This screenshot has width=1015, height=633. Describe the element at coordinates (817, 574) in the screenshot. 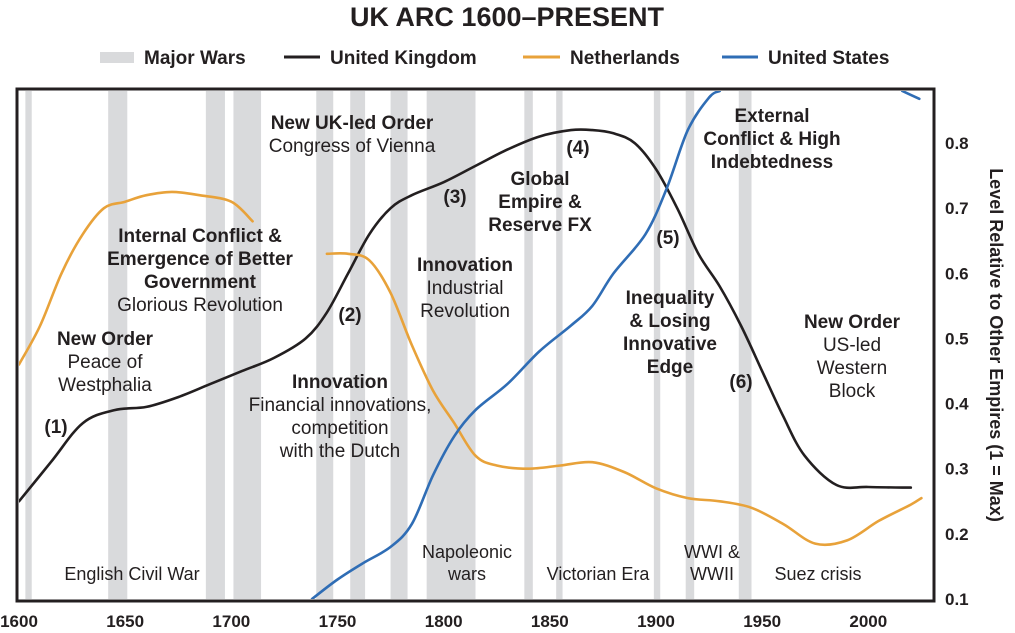

I see `era-label-suez: Suez crisis` at that location.